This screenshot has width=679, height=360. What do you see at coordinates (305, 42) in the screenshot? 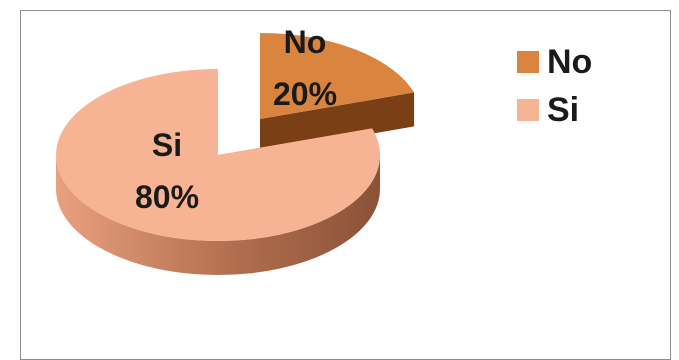
I see `slice-label-no-name: No` at bounding box center [305, 42].